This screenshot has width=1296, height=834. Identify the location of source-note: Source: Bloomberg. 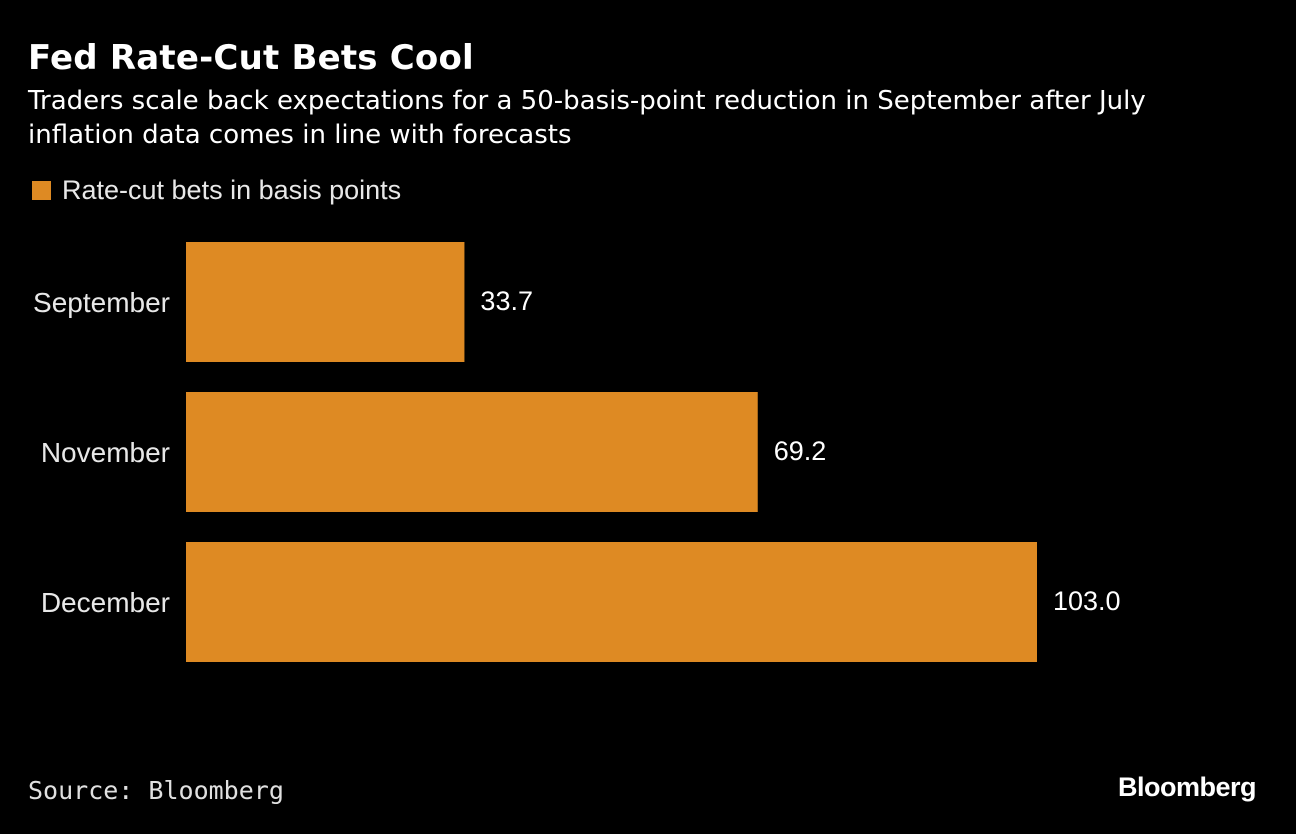
(156, 790).